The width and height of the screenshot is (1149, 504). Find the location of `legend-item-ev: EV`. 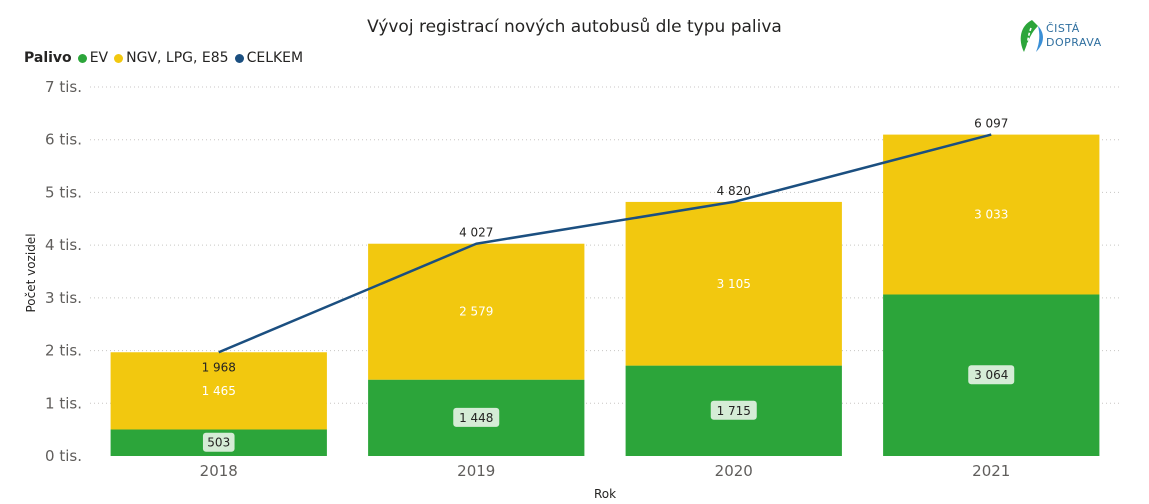

legend-item-ev: EV is located at coordinates (93, 58).